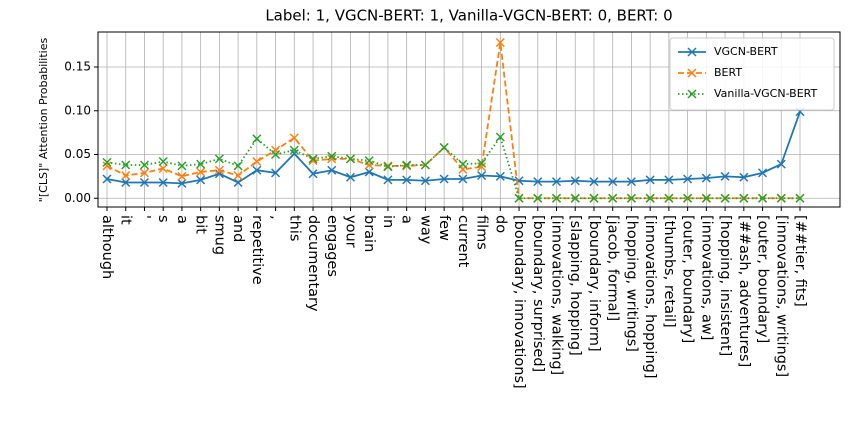  What do you see at coordinates (388, 221) in the screenshot?
I see `x-tick-label: in` at bounding box center [388, 221].